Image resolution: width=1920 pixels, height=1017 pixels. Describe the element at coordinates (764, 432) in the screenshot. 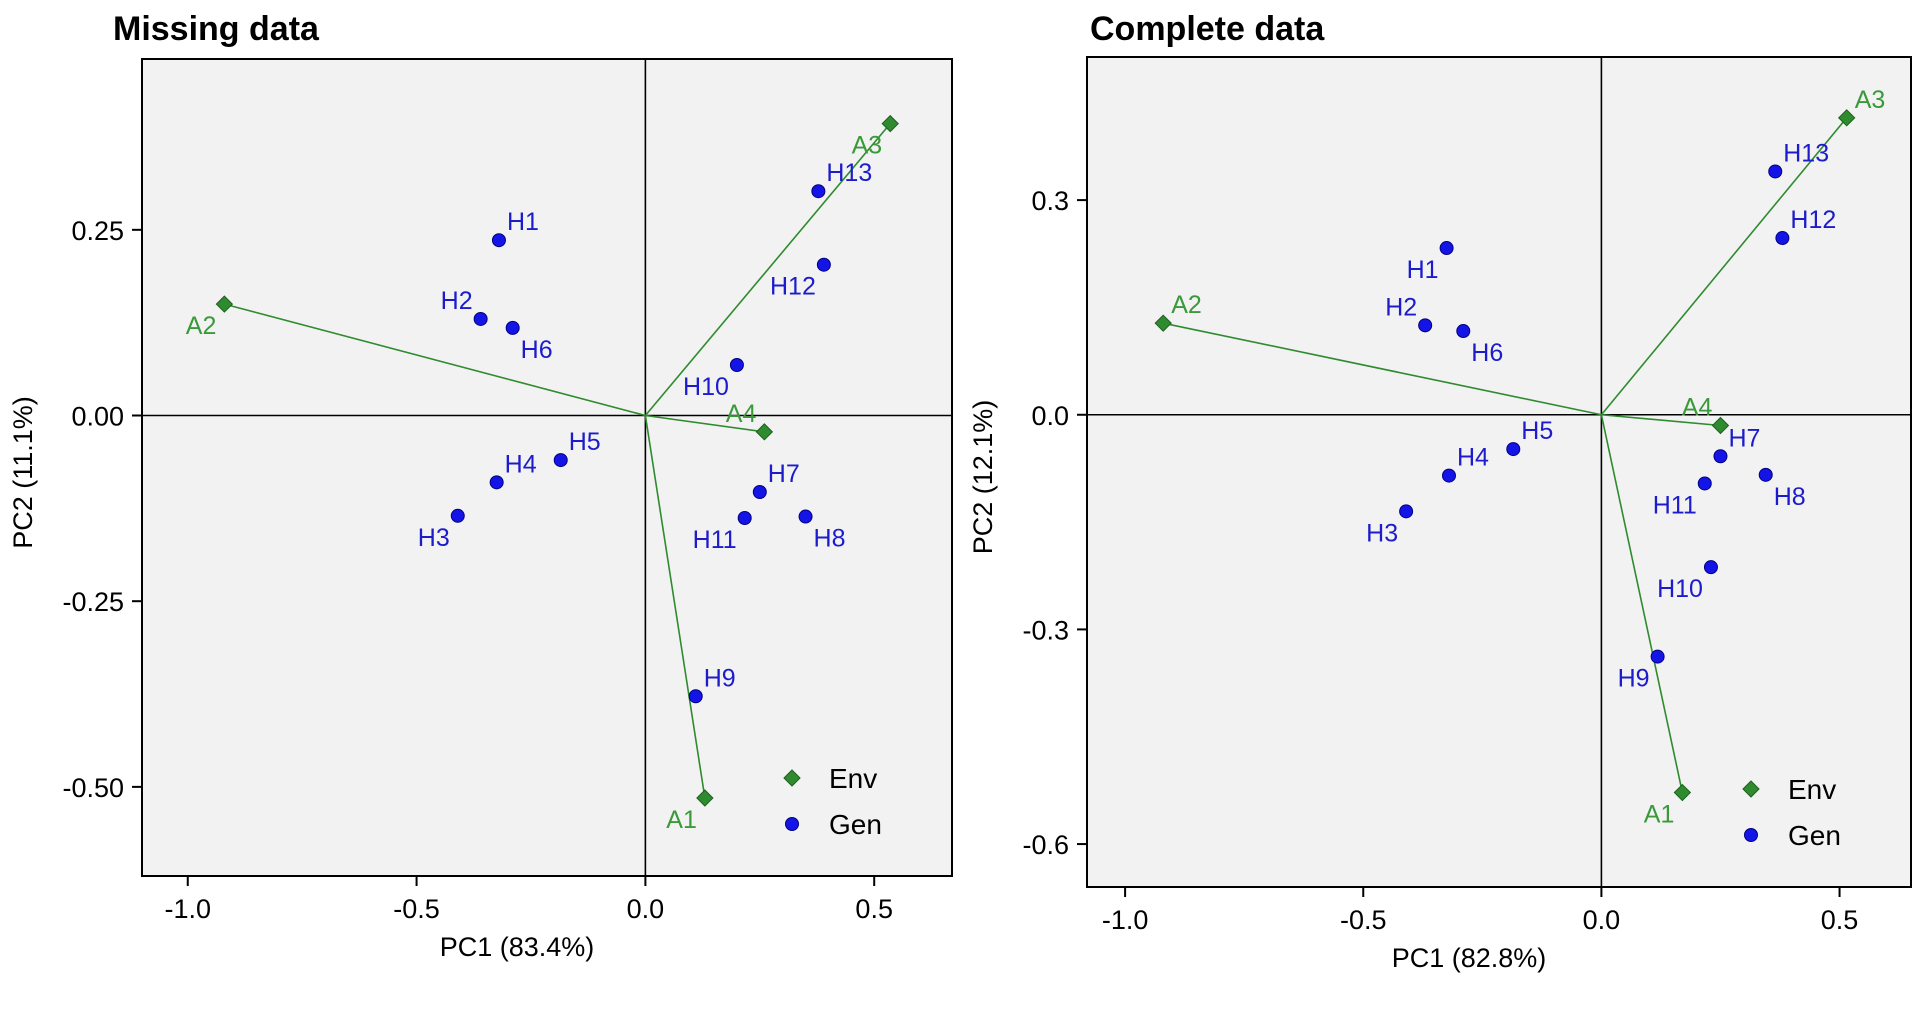

I see `env-point-a4` at that location.